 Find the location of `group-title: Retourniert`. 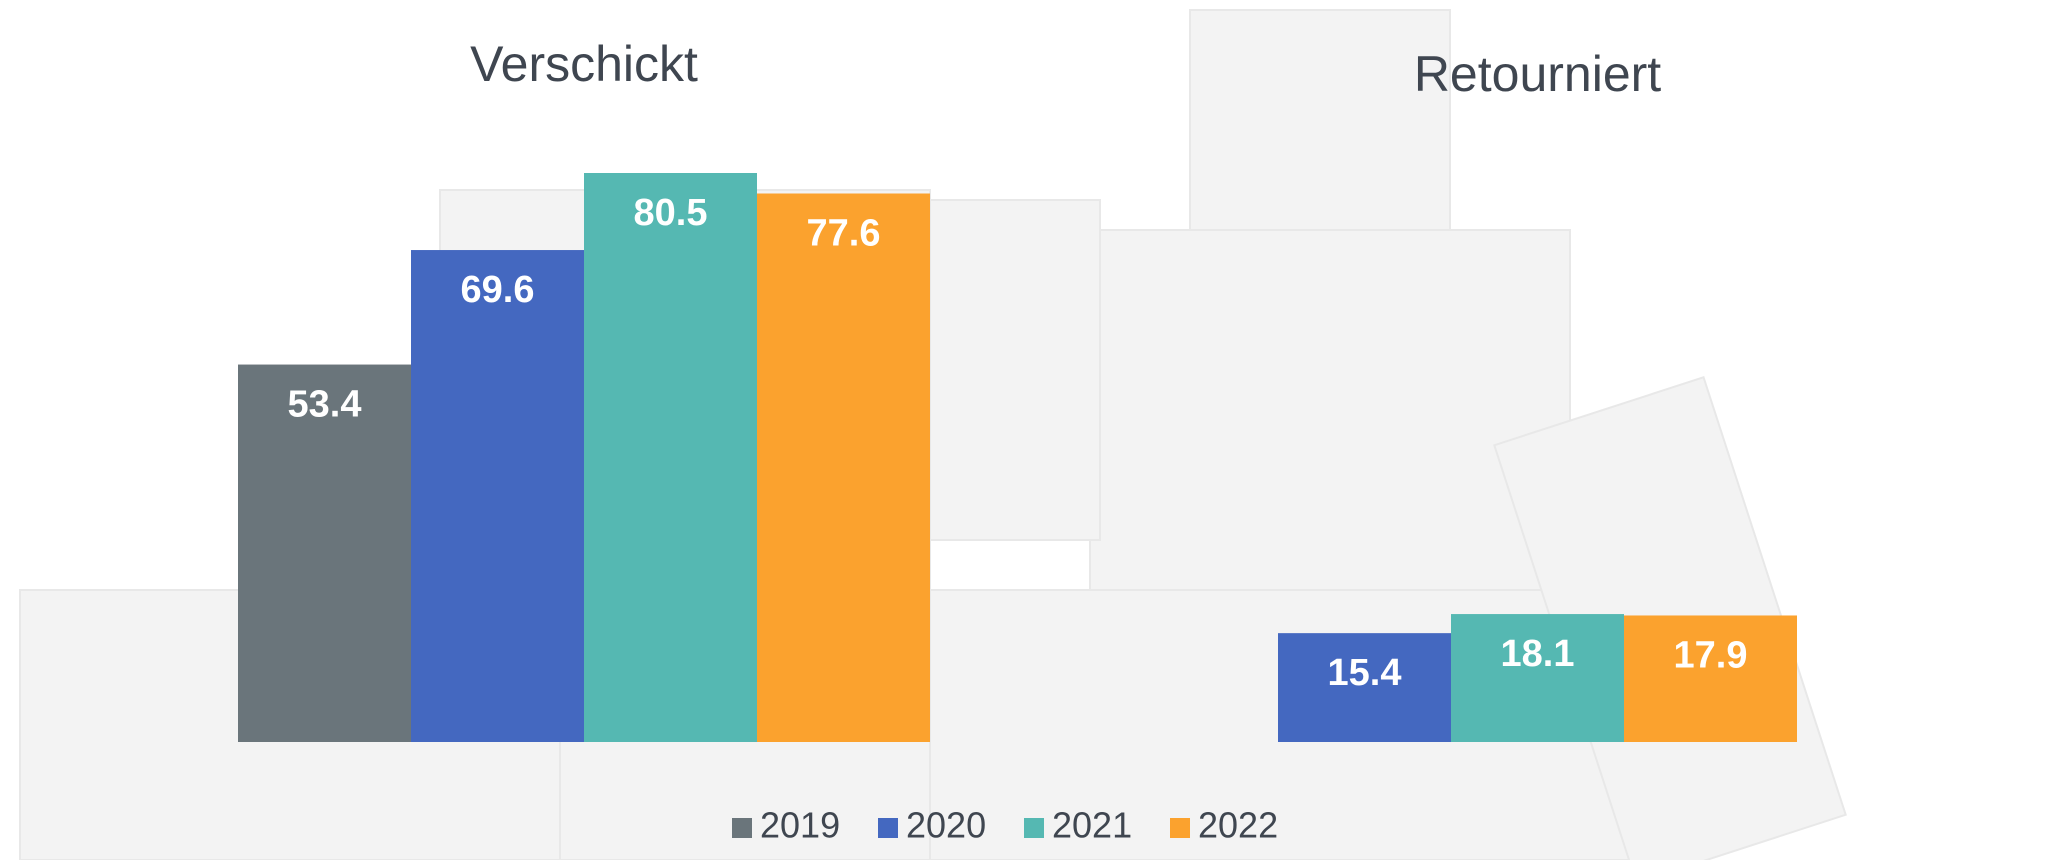

group-title: Retourniert is located at coordinates (1537, 74).